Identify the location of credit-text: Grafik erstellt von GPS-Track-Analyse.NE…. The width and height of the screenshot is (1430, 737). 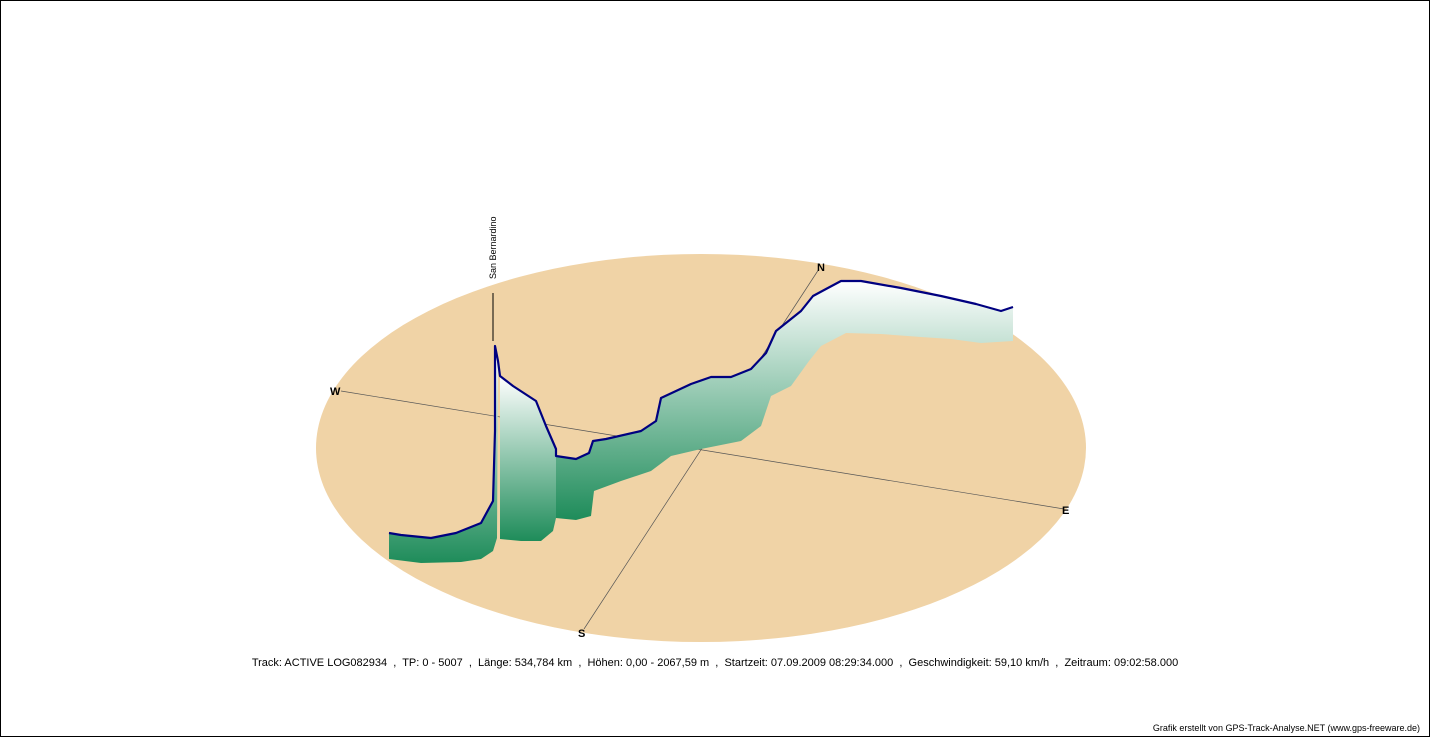
(1286, 728).